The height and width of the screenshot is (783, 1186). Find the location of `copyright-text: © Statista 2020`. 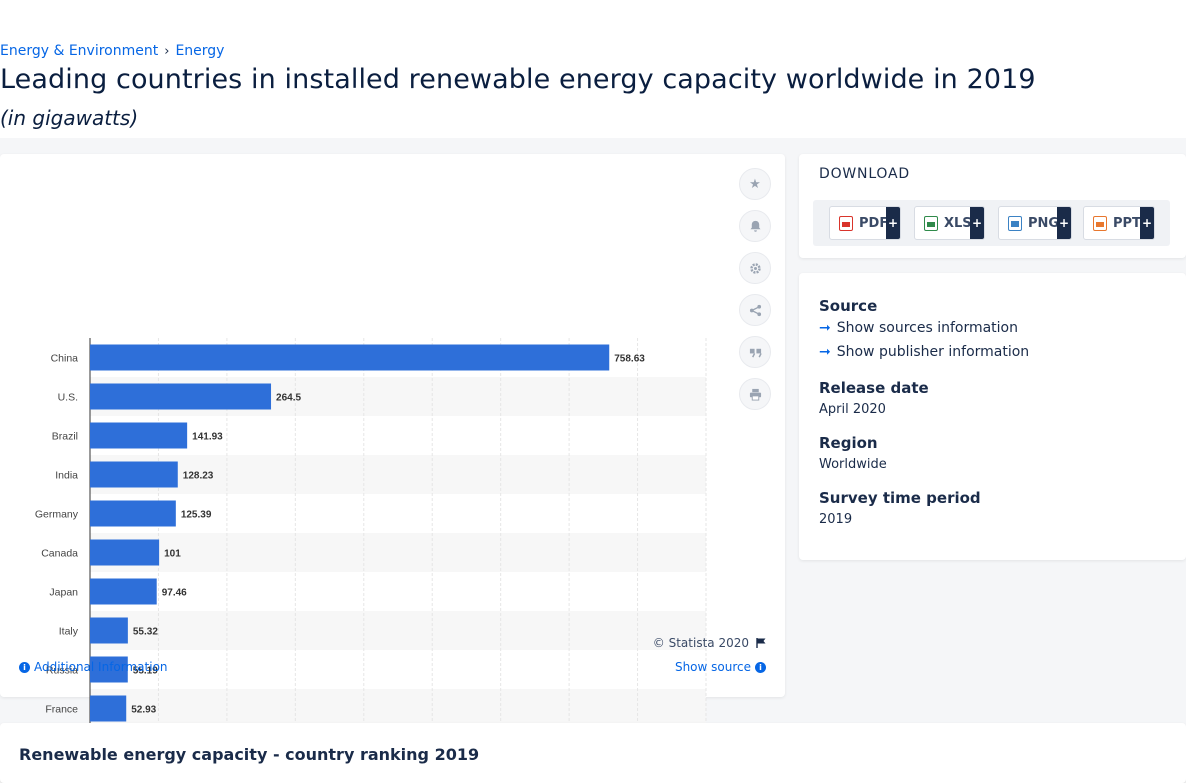

copyright-text: © Statista 2020 is located at coordinates (700, 643).